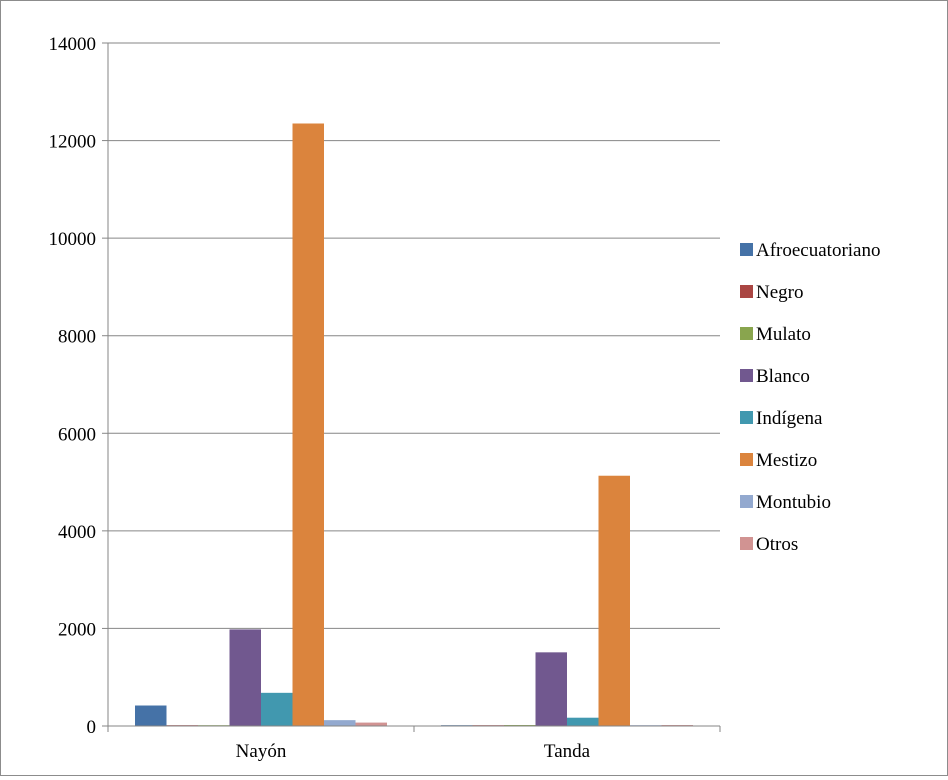  What do you see at coordinates (73, 239) in the screenshot?
I see `y-tick-label: 10000` at bounding box center [73, 239].